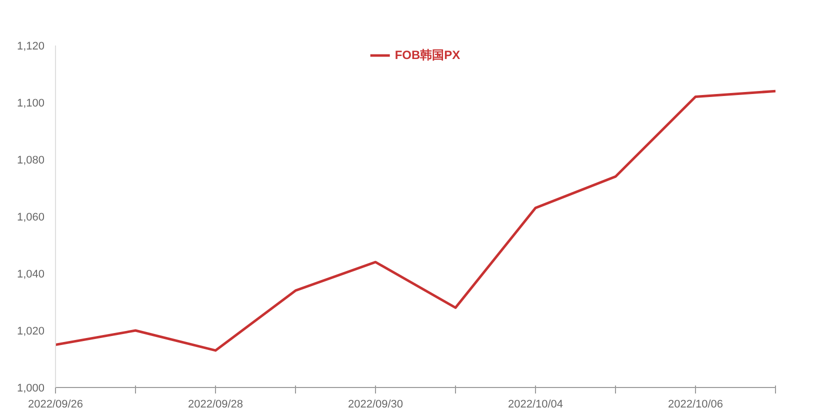 The width and height of the screenshot is (823, 417). Describe the element at coordinates (536, 404) in the screenshot. I see `x-tick-label: 2022/10/04` at that location.